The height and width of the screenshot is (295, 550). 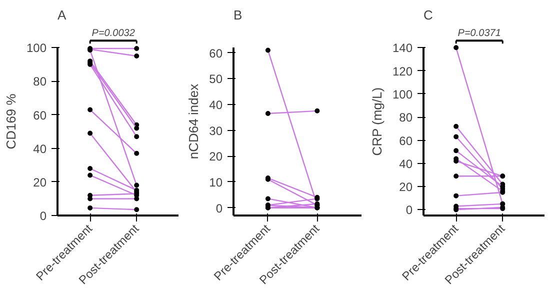 What do you see at coordinates (114, 33) in the screenshot?
I see `text: P=0.0032` at bounding box center [114, 33].